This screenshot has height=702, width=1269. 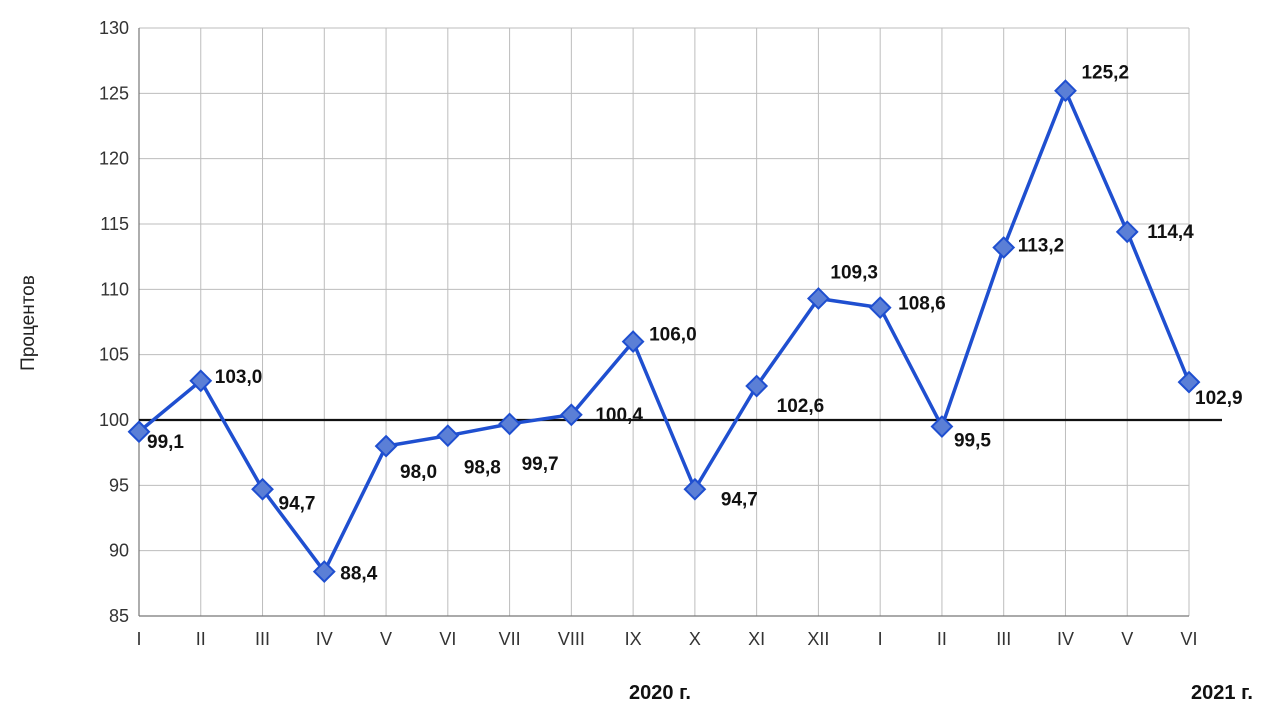 What do you see at coordinates (114, 159) in the screenshot?
I see `y-tick-label: 120` at bounding box center [114, 159].